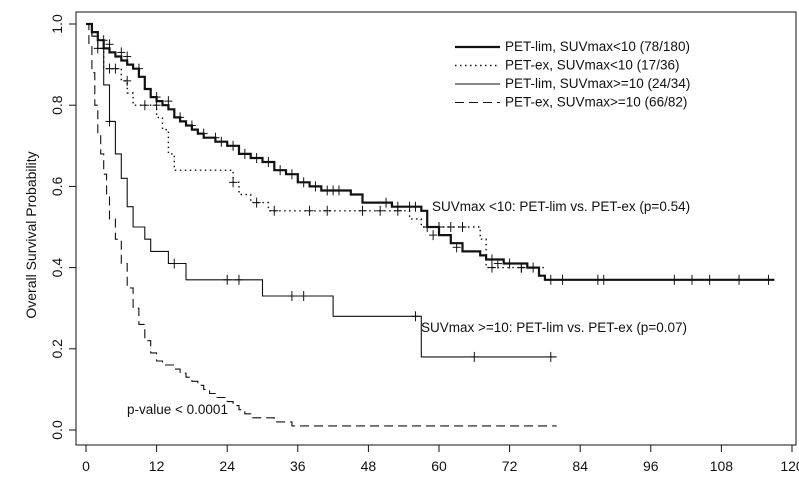 The image size is (799, 485). I want to click on x-tick-label: 60, so click(439, 466).